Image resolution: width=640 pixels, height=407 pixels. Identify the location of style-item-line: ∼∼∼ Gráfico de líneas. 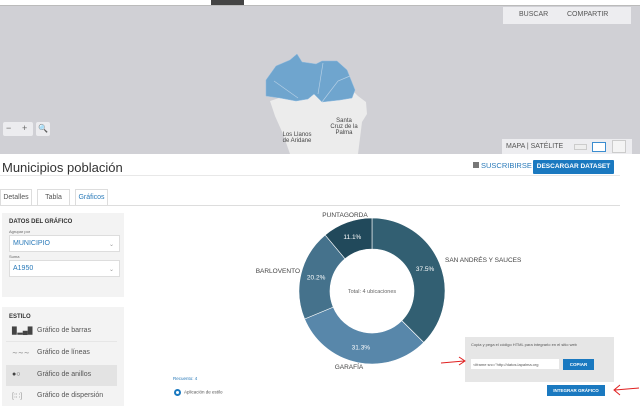
(61, 353).